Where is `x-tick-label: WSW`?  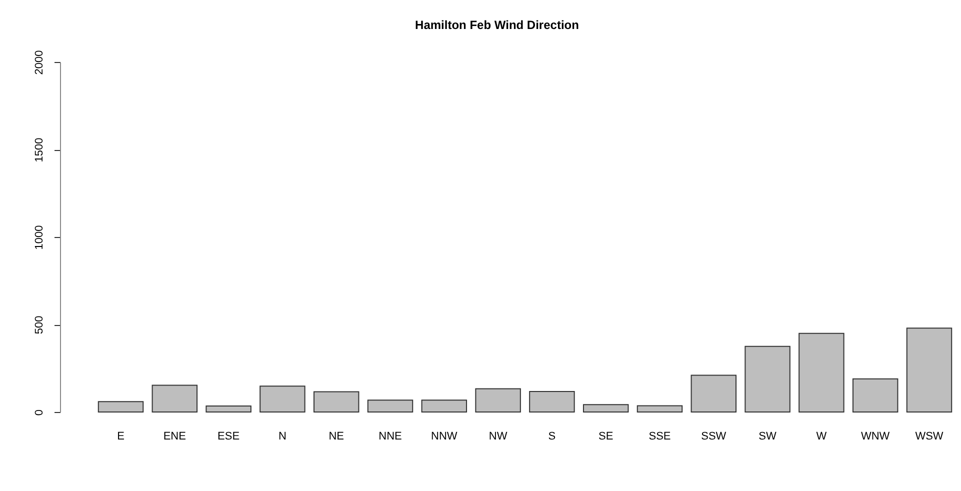 x-tick-label: WSW is located at coordinates (929, 436).